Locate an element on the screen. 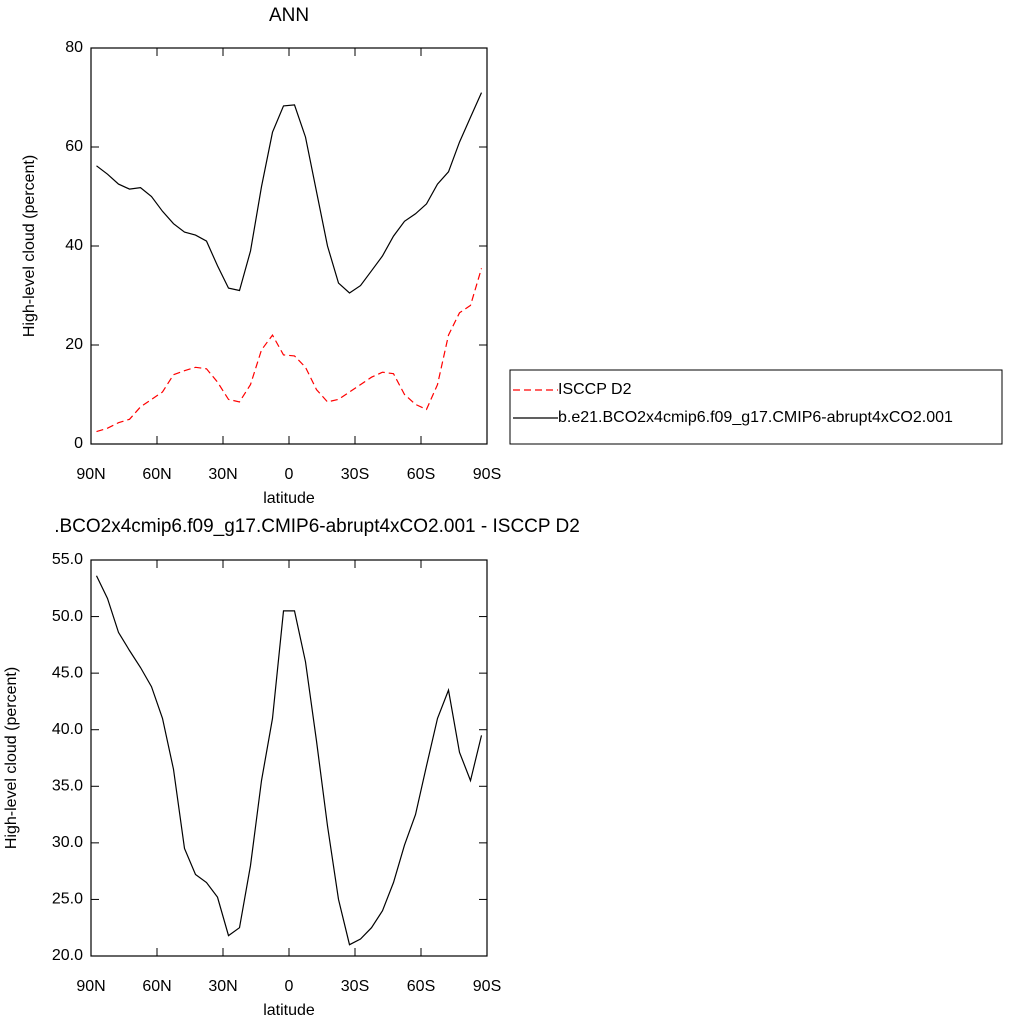 The height and width of the screenshot is (1024, 1024). chart-title: ANN is located at coordinates (289, 15).